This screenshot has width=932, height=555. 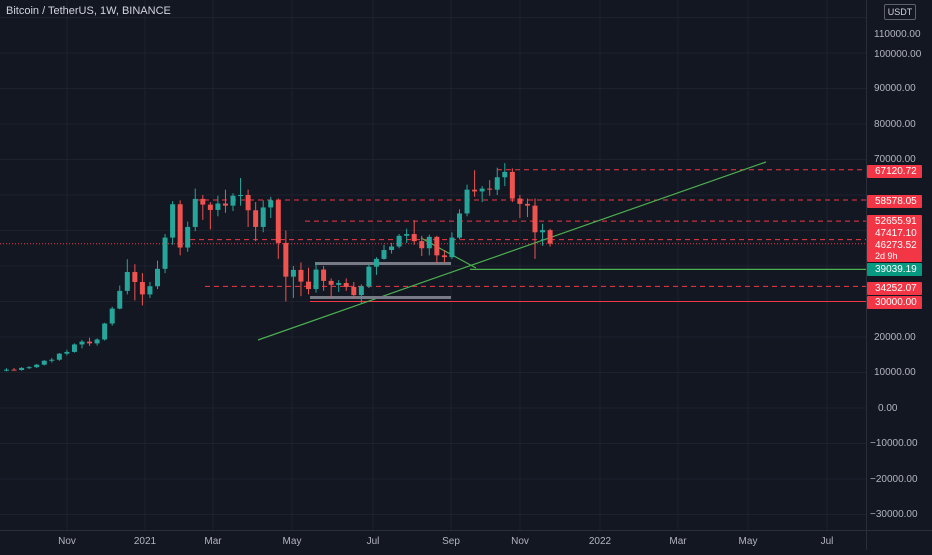 I want to click on price-axis-label: 20000.00, so click(x=895, y=337).